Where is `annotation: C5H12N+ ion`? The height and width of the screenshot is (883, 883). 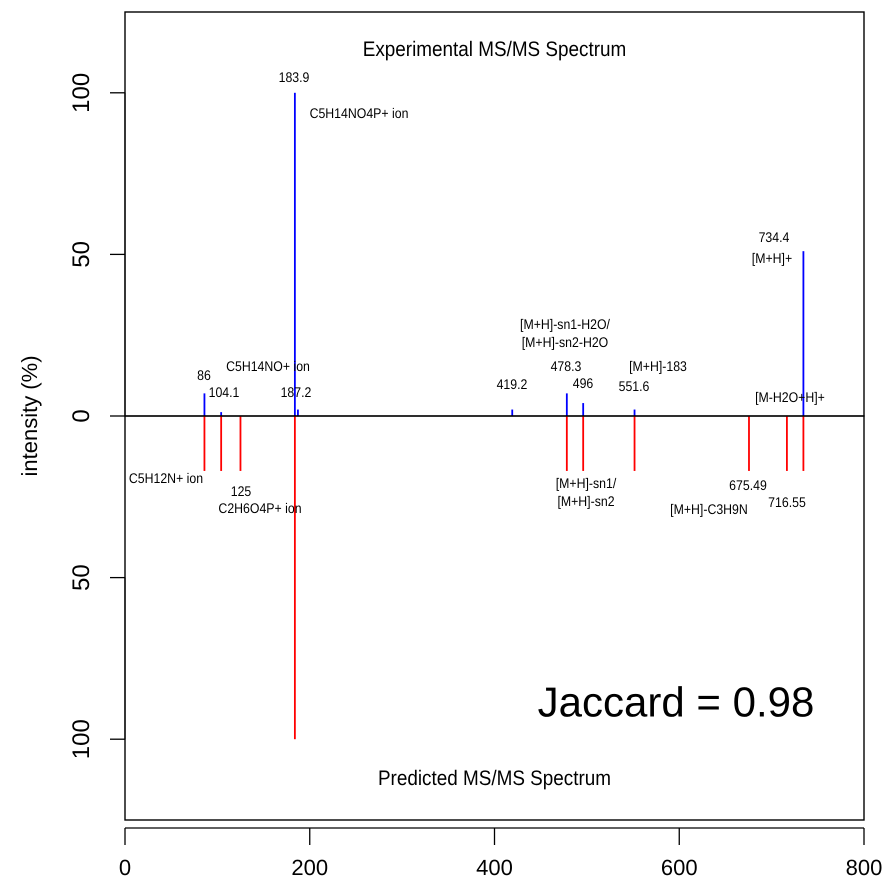
annotation: C5H12N+ ion is located at coordinates (166, 478).